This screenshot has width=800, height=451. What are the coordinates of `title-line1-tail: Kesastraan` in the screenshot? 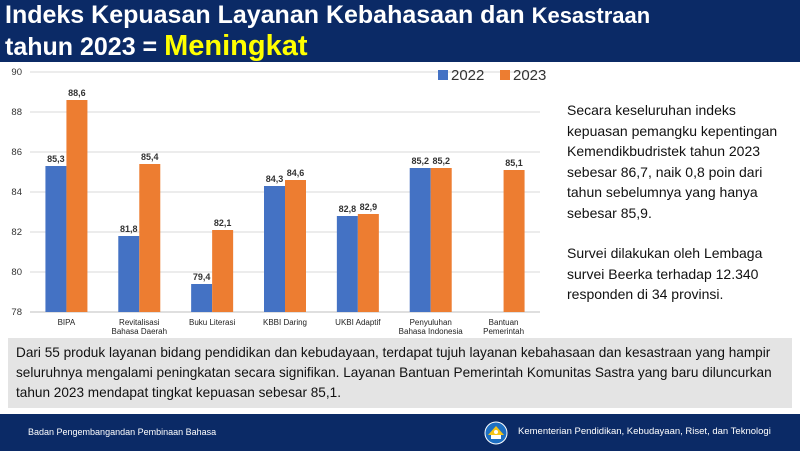 It's located at (591, 15).